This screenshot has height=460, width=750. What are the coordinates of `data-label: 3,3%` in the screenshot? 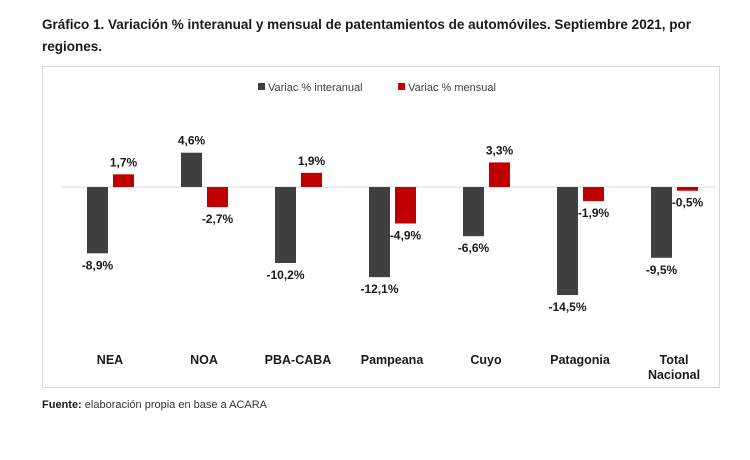 It's located at (500, 150).